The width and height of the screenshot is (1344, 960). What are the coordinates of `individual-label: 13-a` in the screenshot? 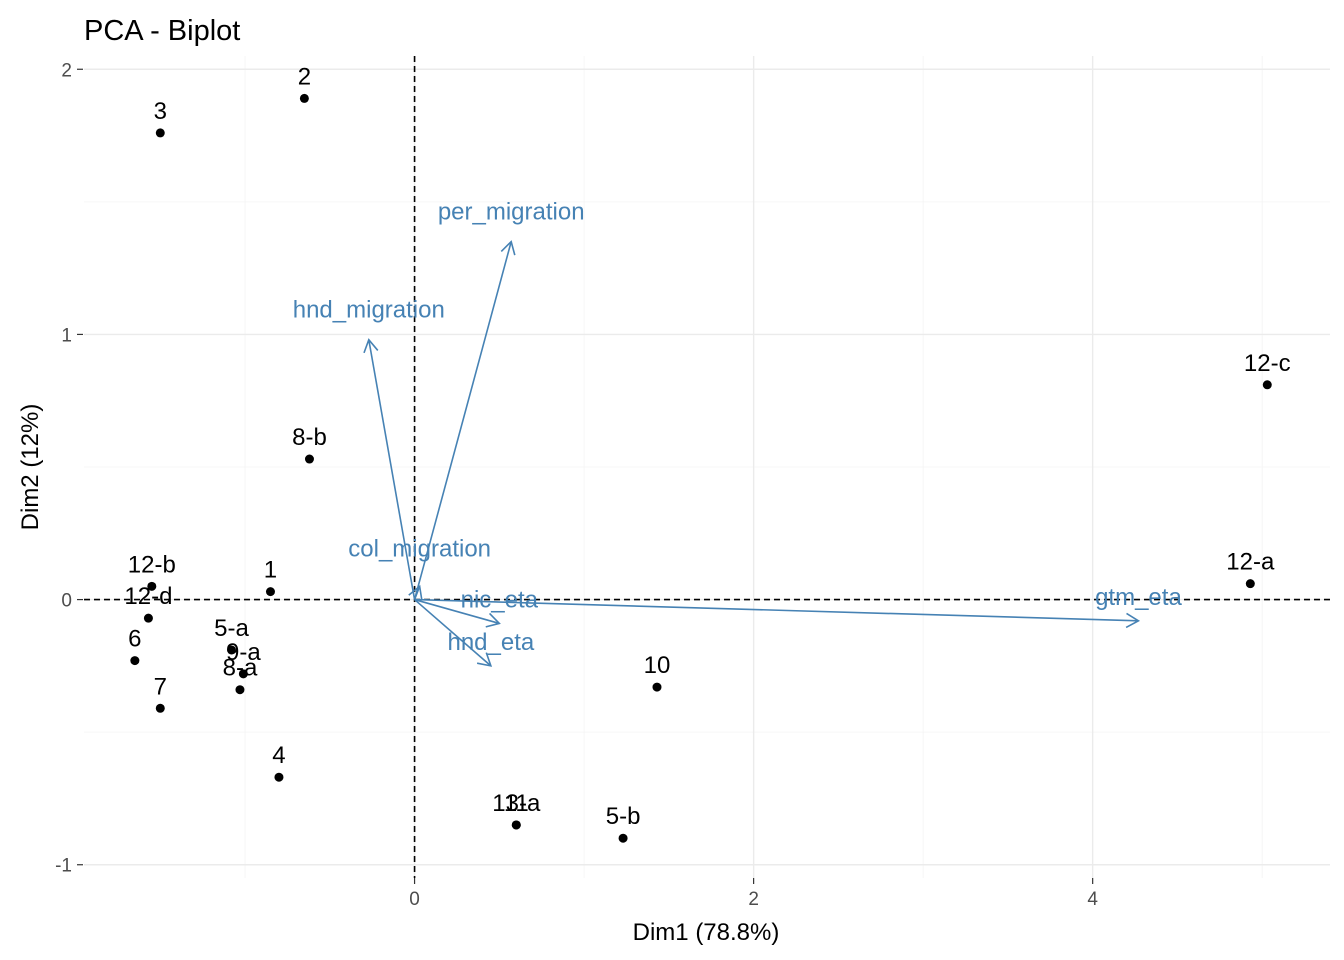 It's located at (516, 803).